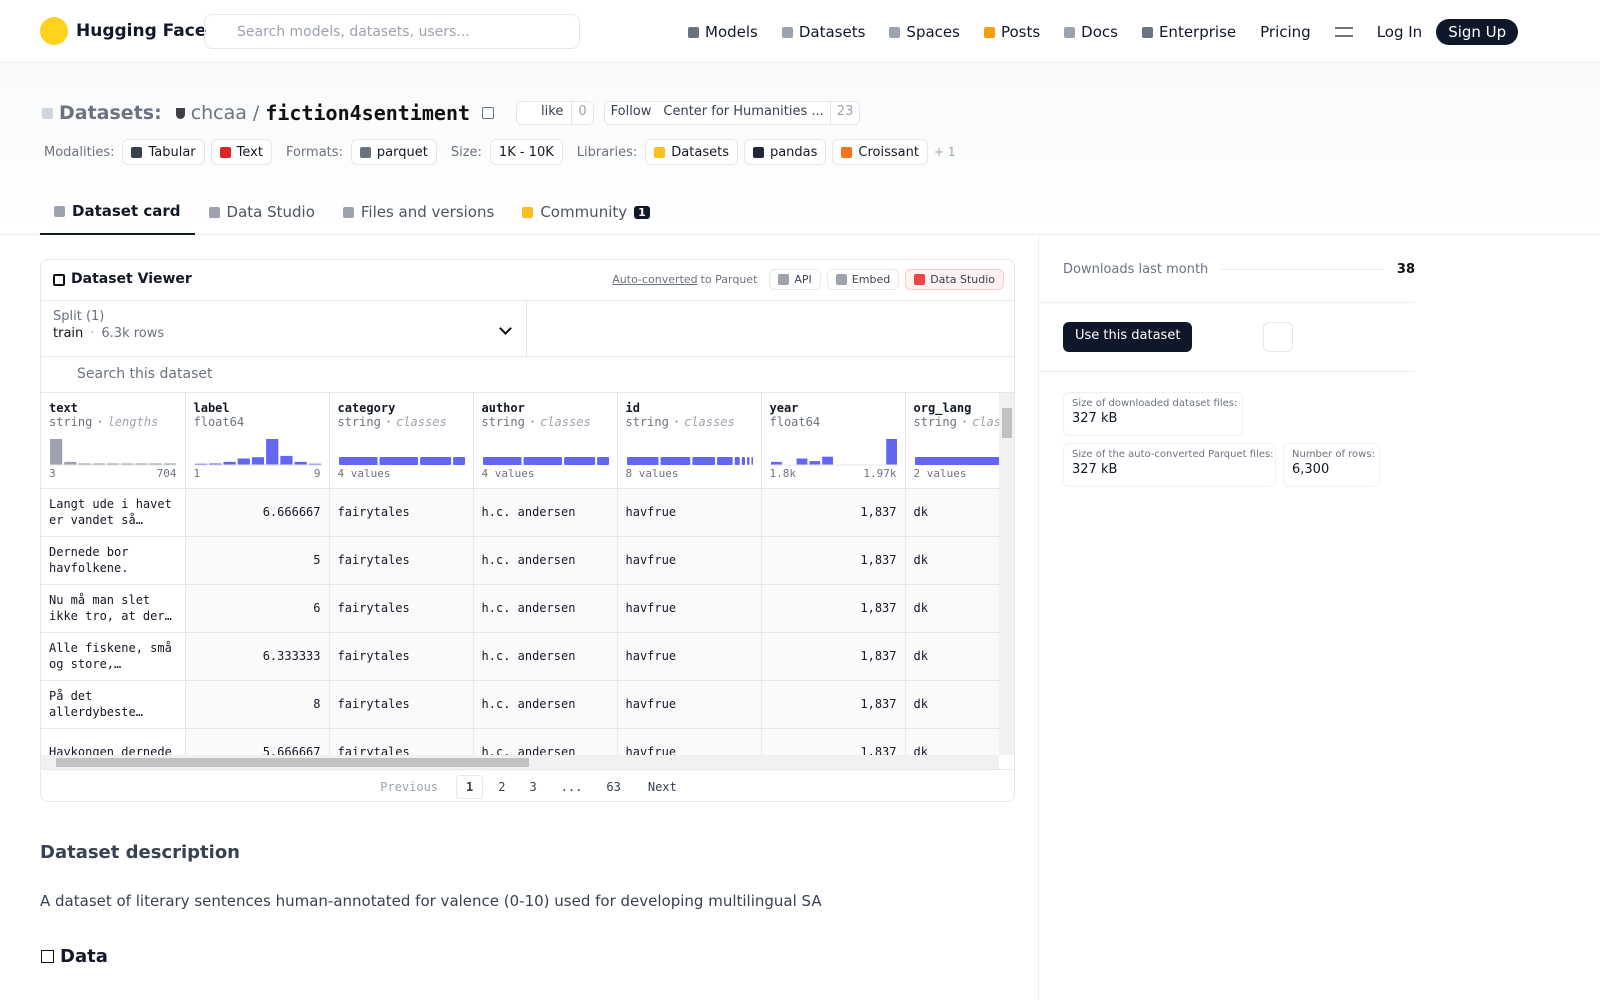 The image size is (1600, 1000). Describe the element at coordinates (944, 152) in the screenshot. I see `tags-more: + 1` at that location.